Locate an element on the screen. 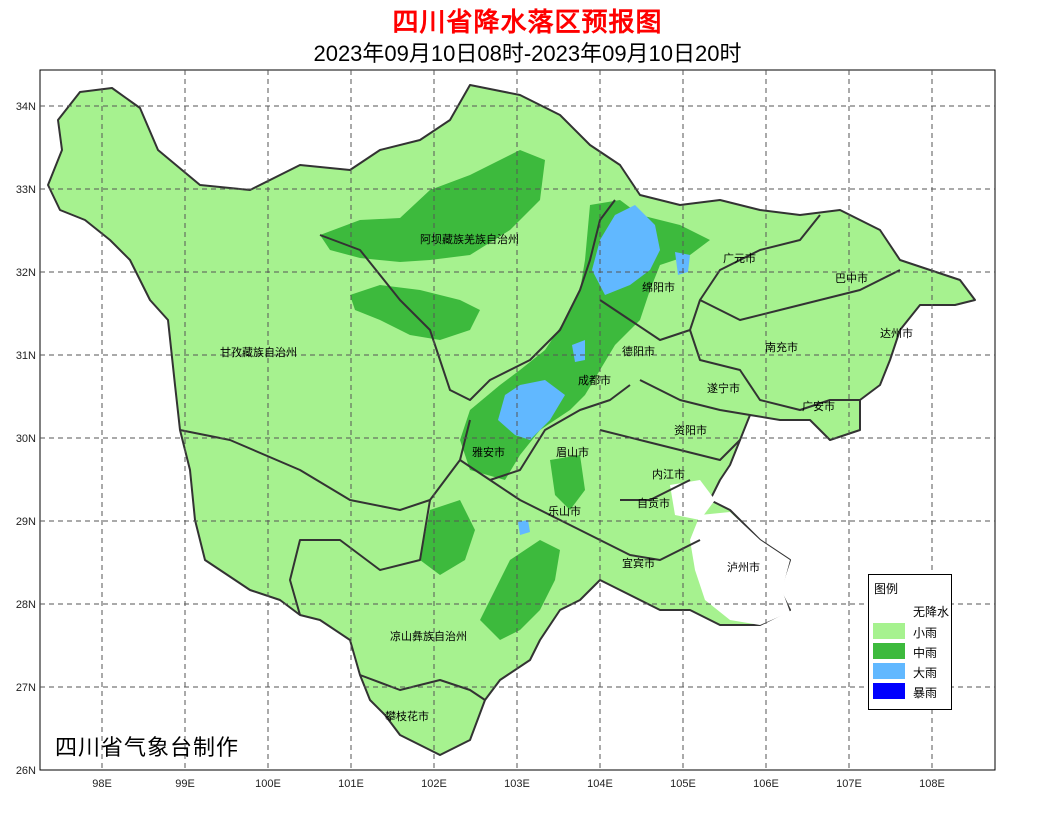  x-tick-102e: 102E is located at coordinates (434, 784).